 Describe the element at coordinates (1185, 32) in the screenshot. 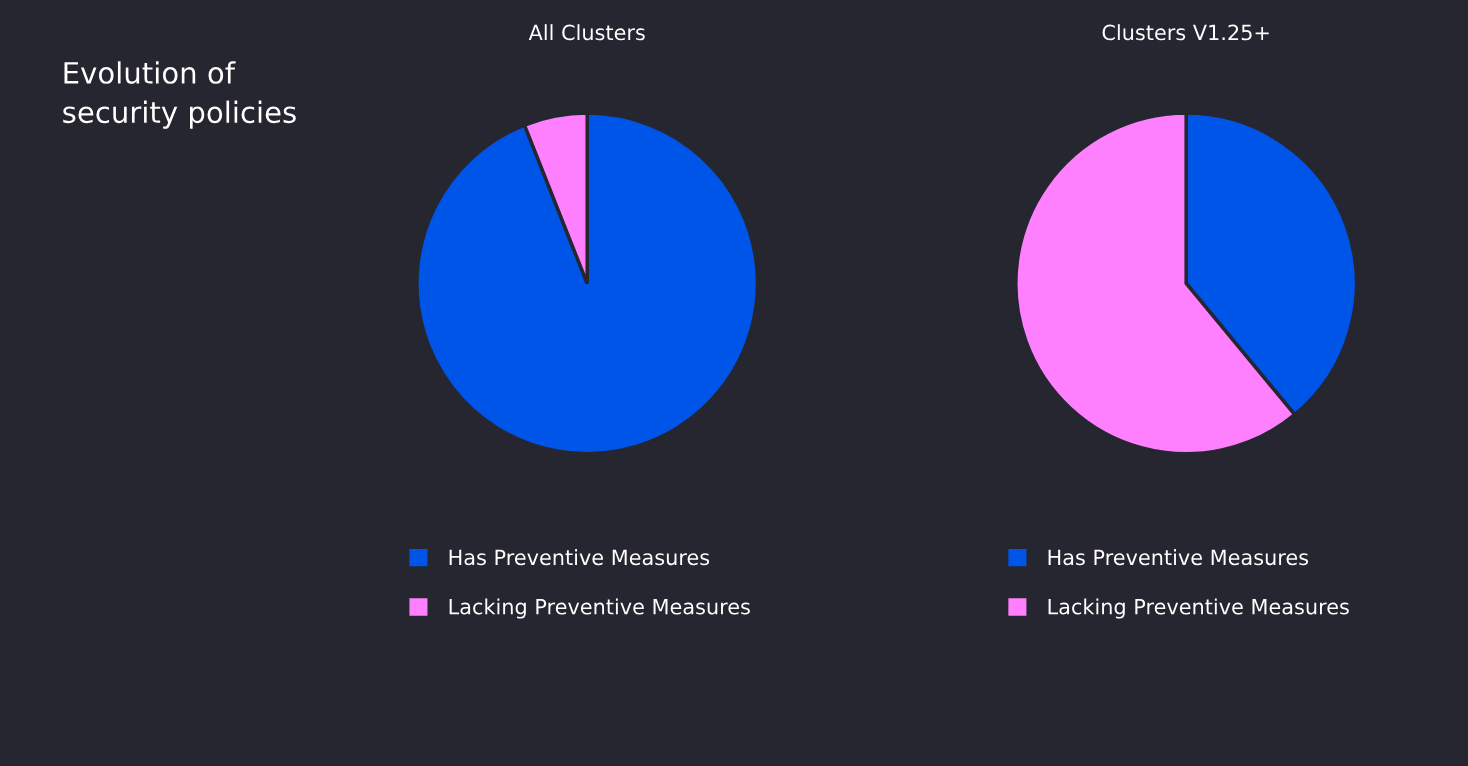

I see `chart-title: Clusters V1.25+` at that location.